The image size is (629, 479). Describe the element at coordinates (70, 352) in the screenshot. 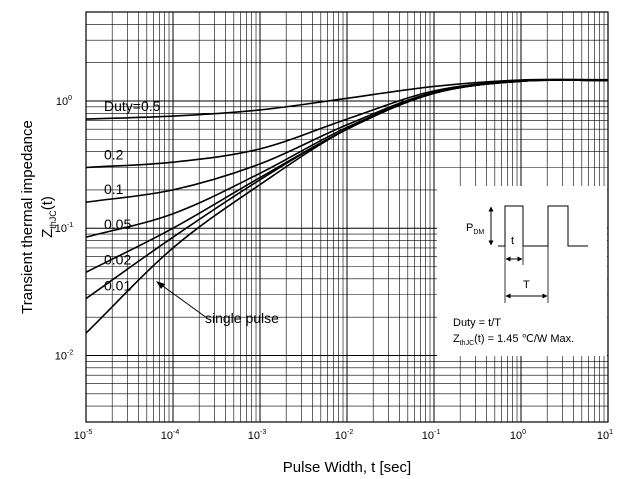

I see `y-tick-exponent: -2` at that location.